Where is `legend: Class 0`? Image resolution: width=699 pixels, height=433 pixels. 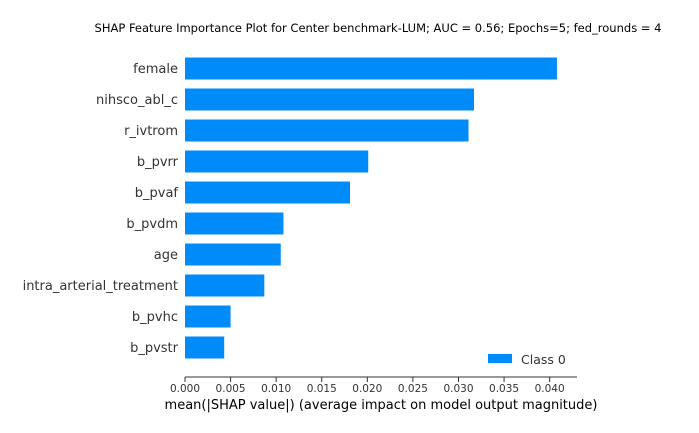 legend: Class 0 is located at coordinates (527, 359).